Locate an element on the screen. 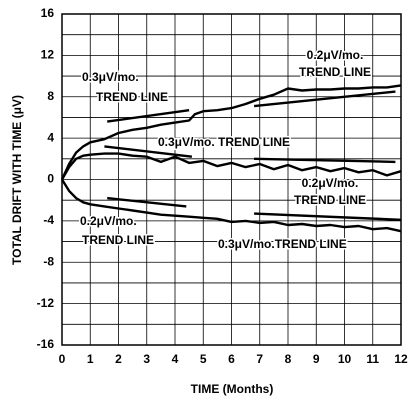 This screenshot has height=402, width=409. x-tick-label: 12 is located at coordinates (401, 359).